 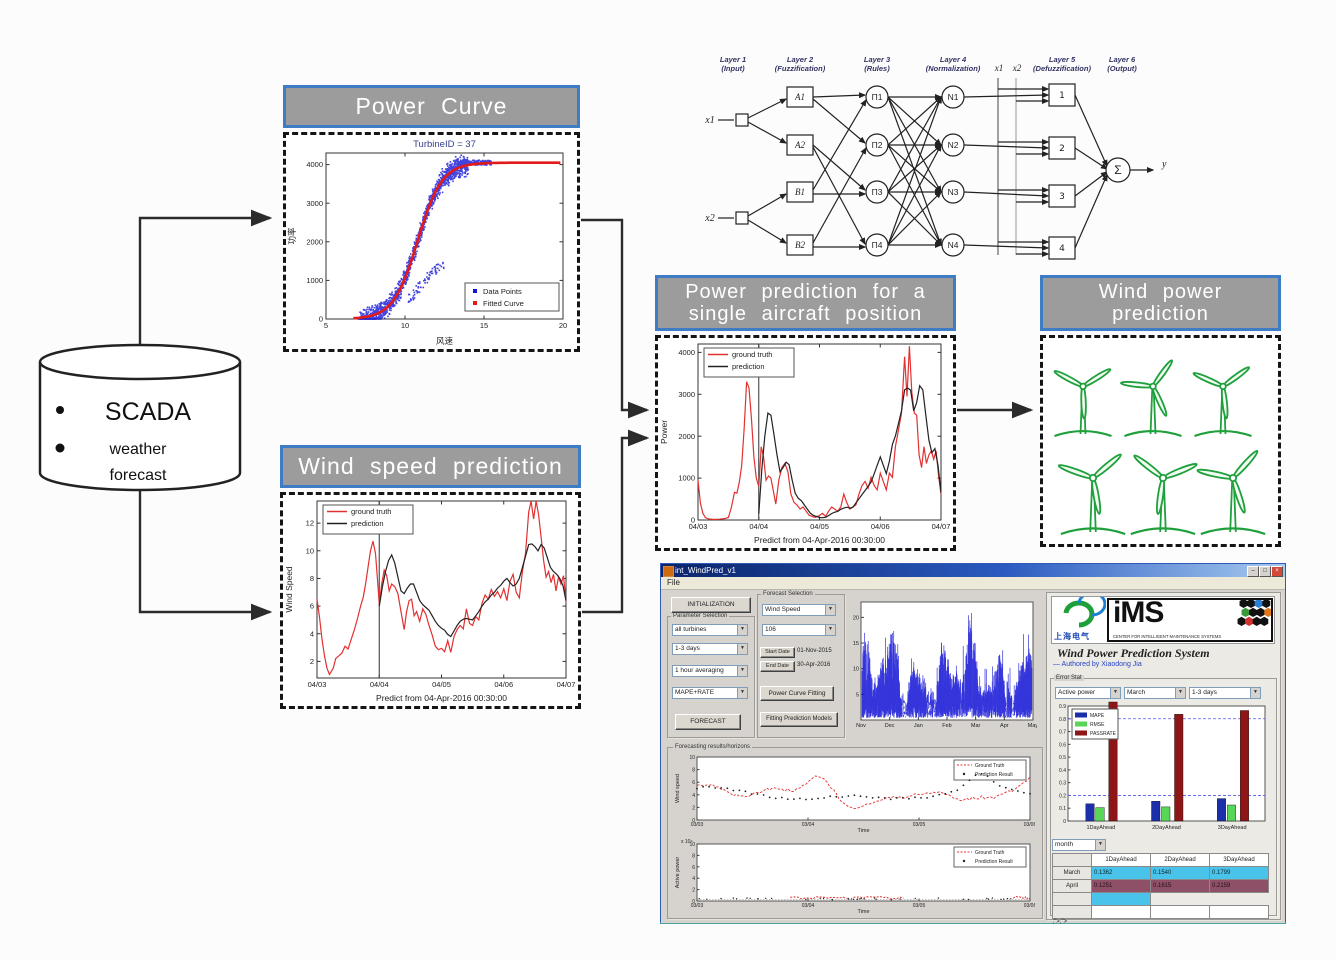 I want to click on fitting-prediction-models-button: Fitting Prediction Models, so click(x=799, y=719).